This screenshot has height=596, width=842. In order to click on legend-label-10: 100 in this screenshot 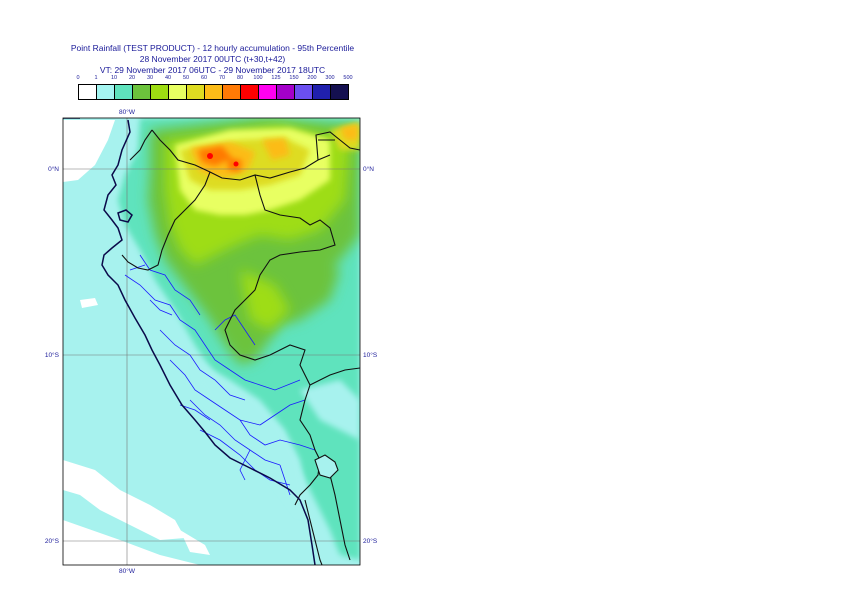, I will do `click(258, 78)`.